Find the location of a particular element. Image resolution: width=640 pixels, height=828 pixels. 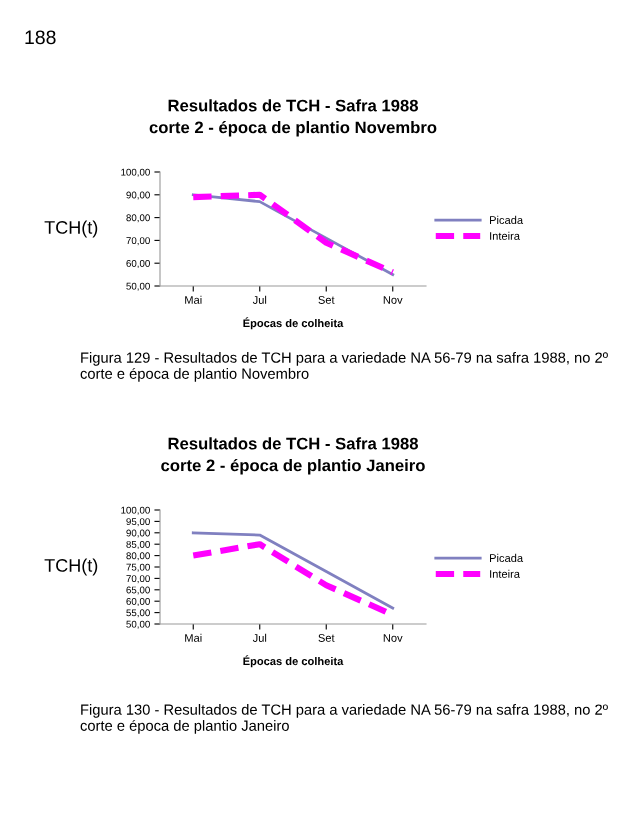

text: 188 is located at coordinates (40, 37).